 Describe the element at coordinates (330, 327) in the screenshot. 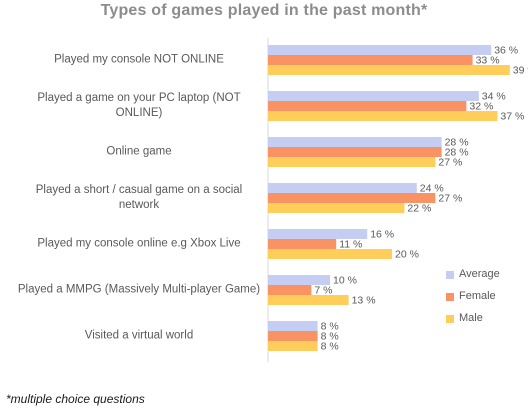

I see `value-label-average-6: 8 %` at that location.